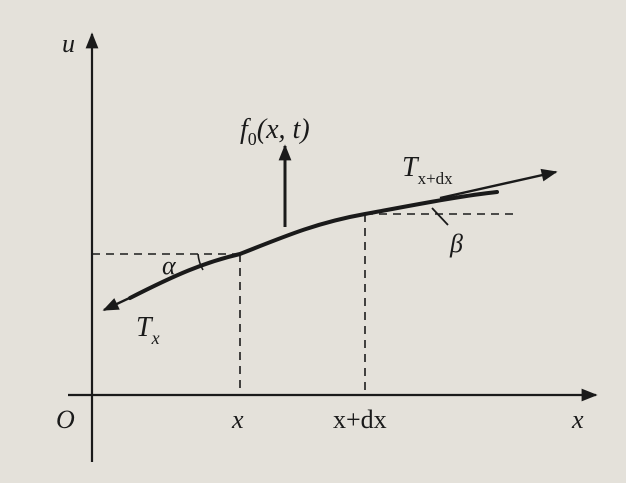 This screenshot has width=626, height=483. What do you see at coordinates (313, 245) in the screenshot?
I see `string-curve` at bounding box center [313, 245].